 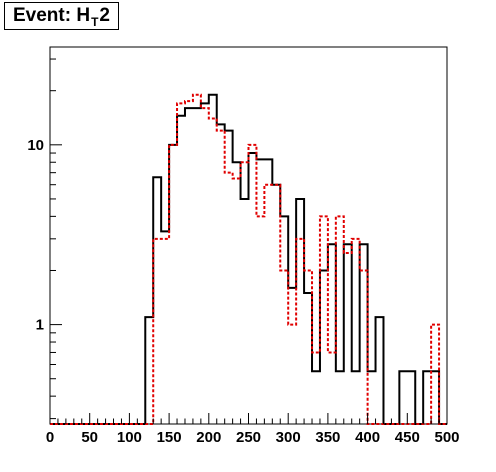 I want to click on x-tick-label: 150, so click(x=169, y=437).